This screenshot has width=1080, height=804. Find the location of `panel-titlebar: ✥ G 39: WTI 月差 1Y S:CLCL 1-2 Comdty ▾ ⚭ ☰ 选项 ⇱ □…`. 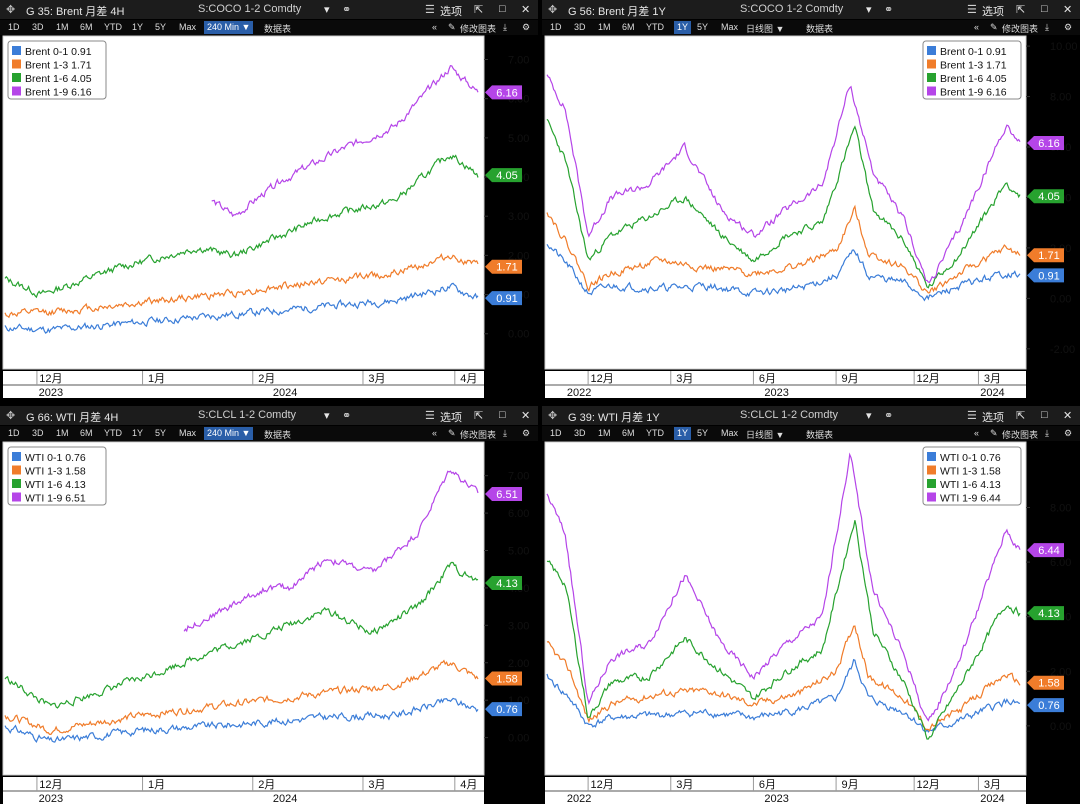

panel-titlebar: ✥ G 39: WTI 月差 1Y S:CLCL 1-2 Comdty ▾ ⚭ ☰ 选项 ⇱ □… is located at coordinates (811, 415).